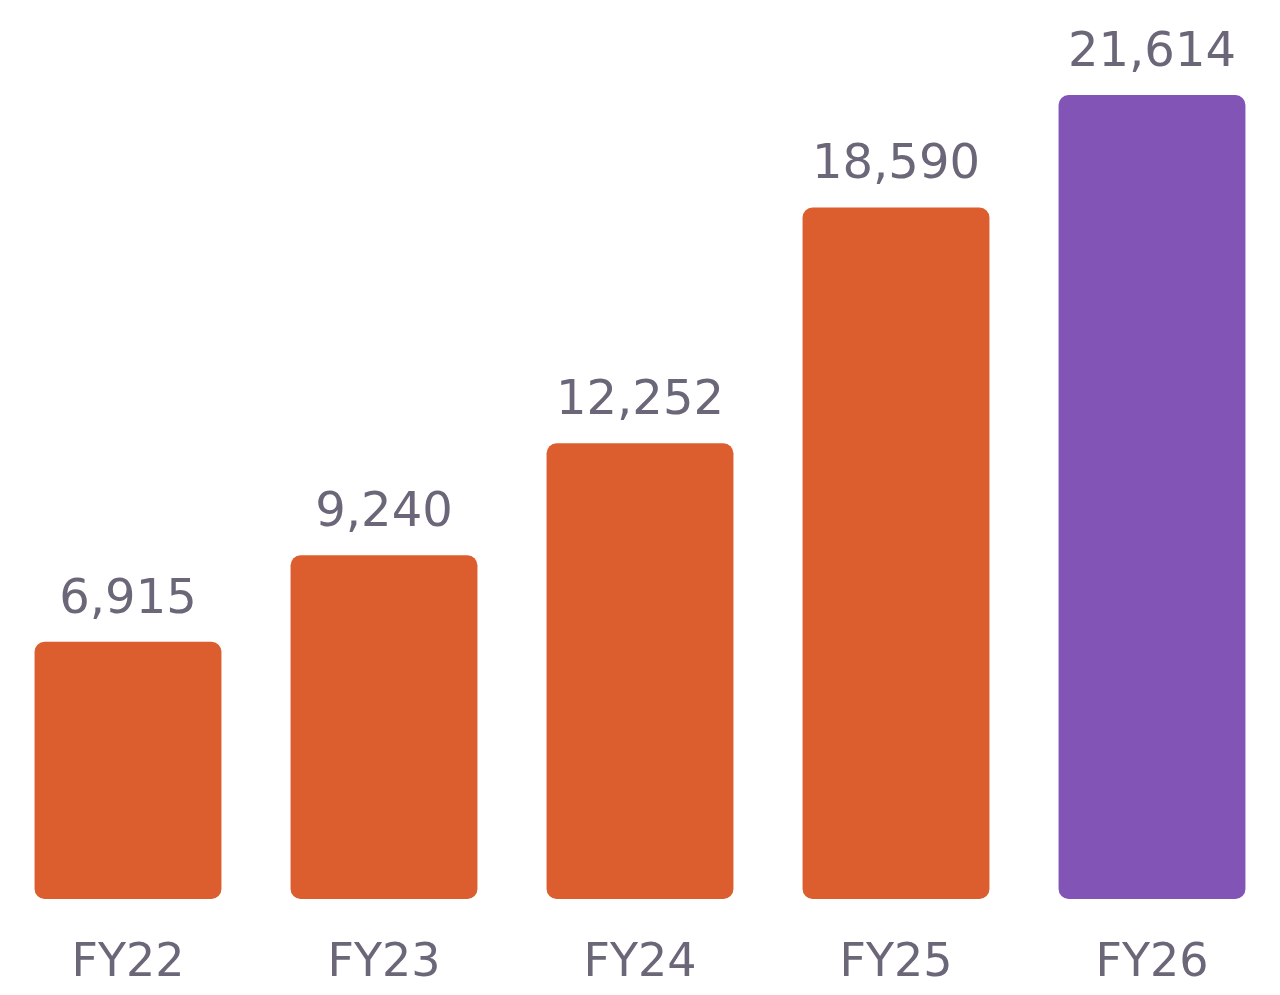 The height and width of the screenshot is (995, 1280). What do you see at coordinates (640, 397) in the screenshot?
I see `data-label: 12,252` at bounding box center [640, 397].